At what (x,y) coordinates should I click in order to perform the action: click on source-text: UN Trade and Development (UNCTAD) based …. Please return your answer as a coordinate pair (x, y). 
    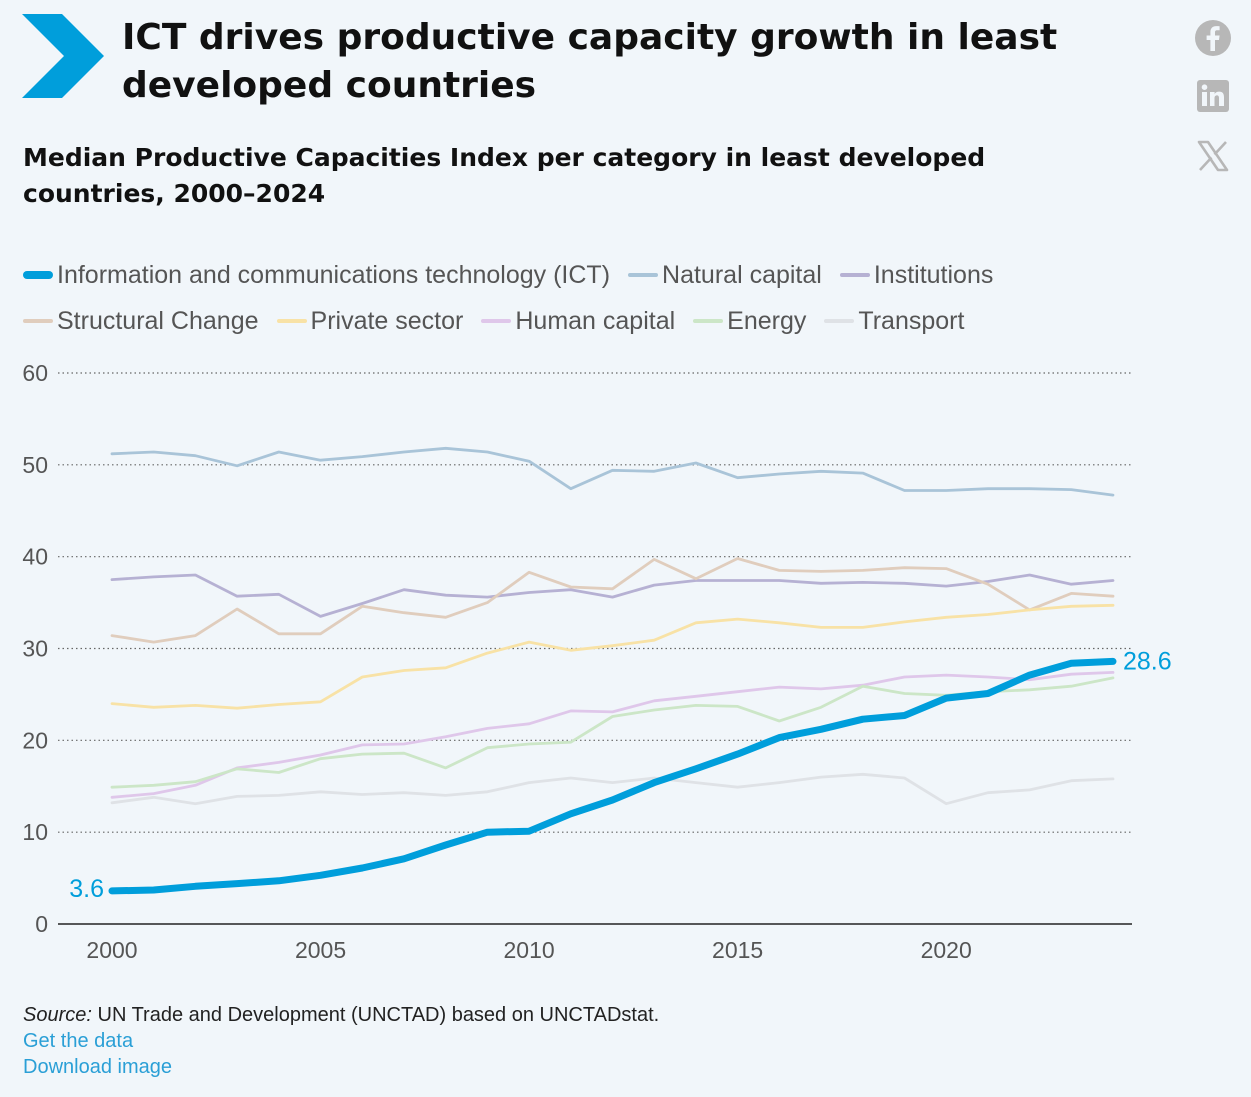
    Looking at the image, I should click on (378, 1015).